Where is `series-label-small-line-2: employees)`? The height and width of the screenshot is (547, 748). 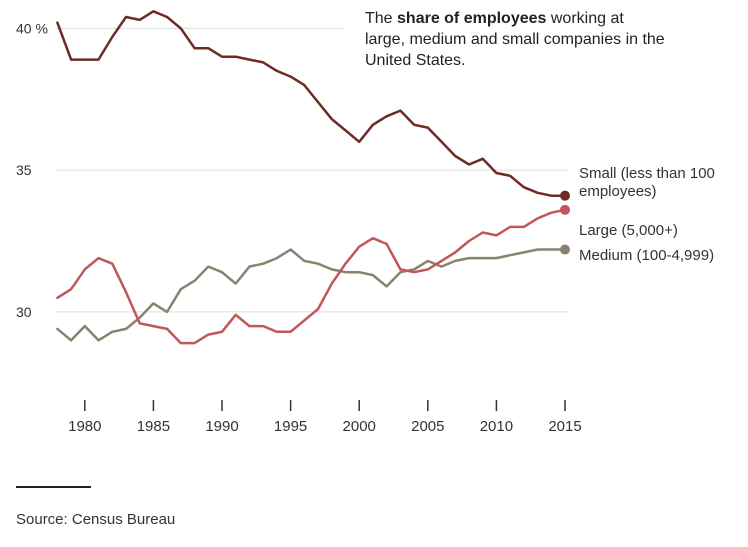
series-label-small-line-2: employees) is located at coordinates (618, 191).